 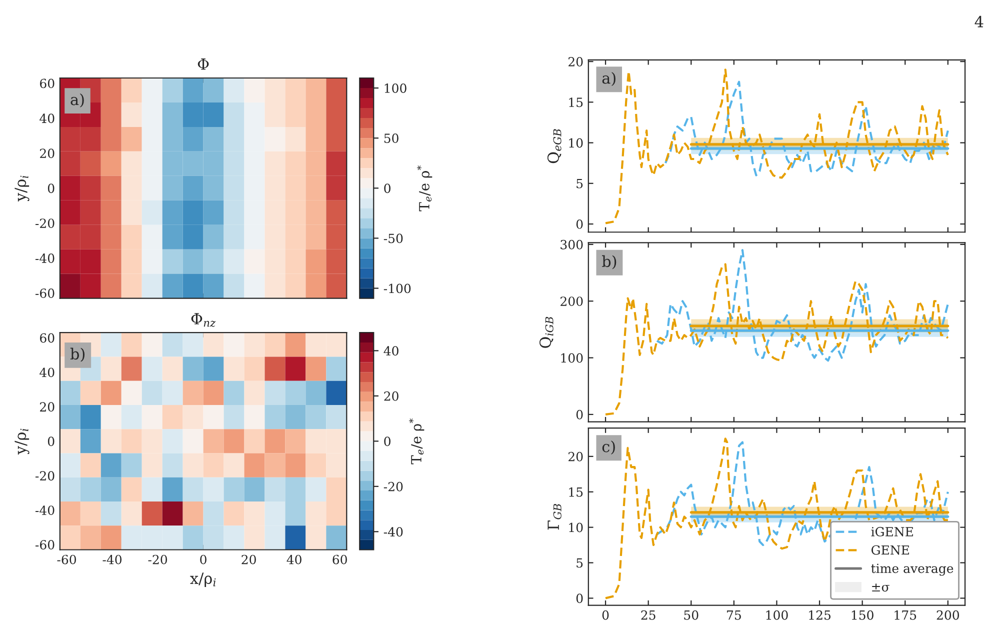 What do you see at coordinates (393, 487) in the screenshot?
I see `color-bar-label: -20` at bounding box center [393, 487].